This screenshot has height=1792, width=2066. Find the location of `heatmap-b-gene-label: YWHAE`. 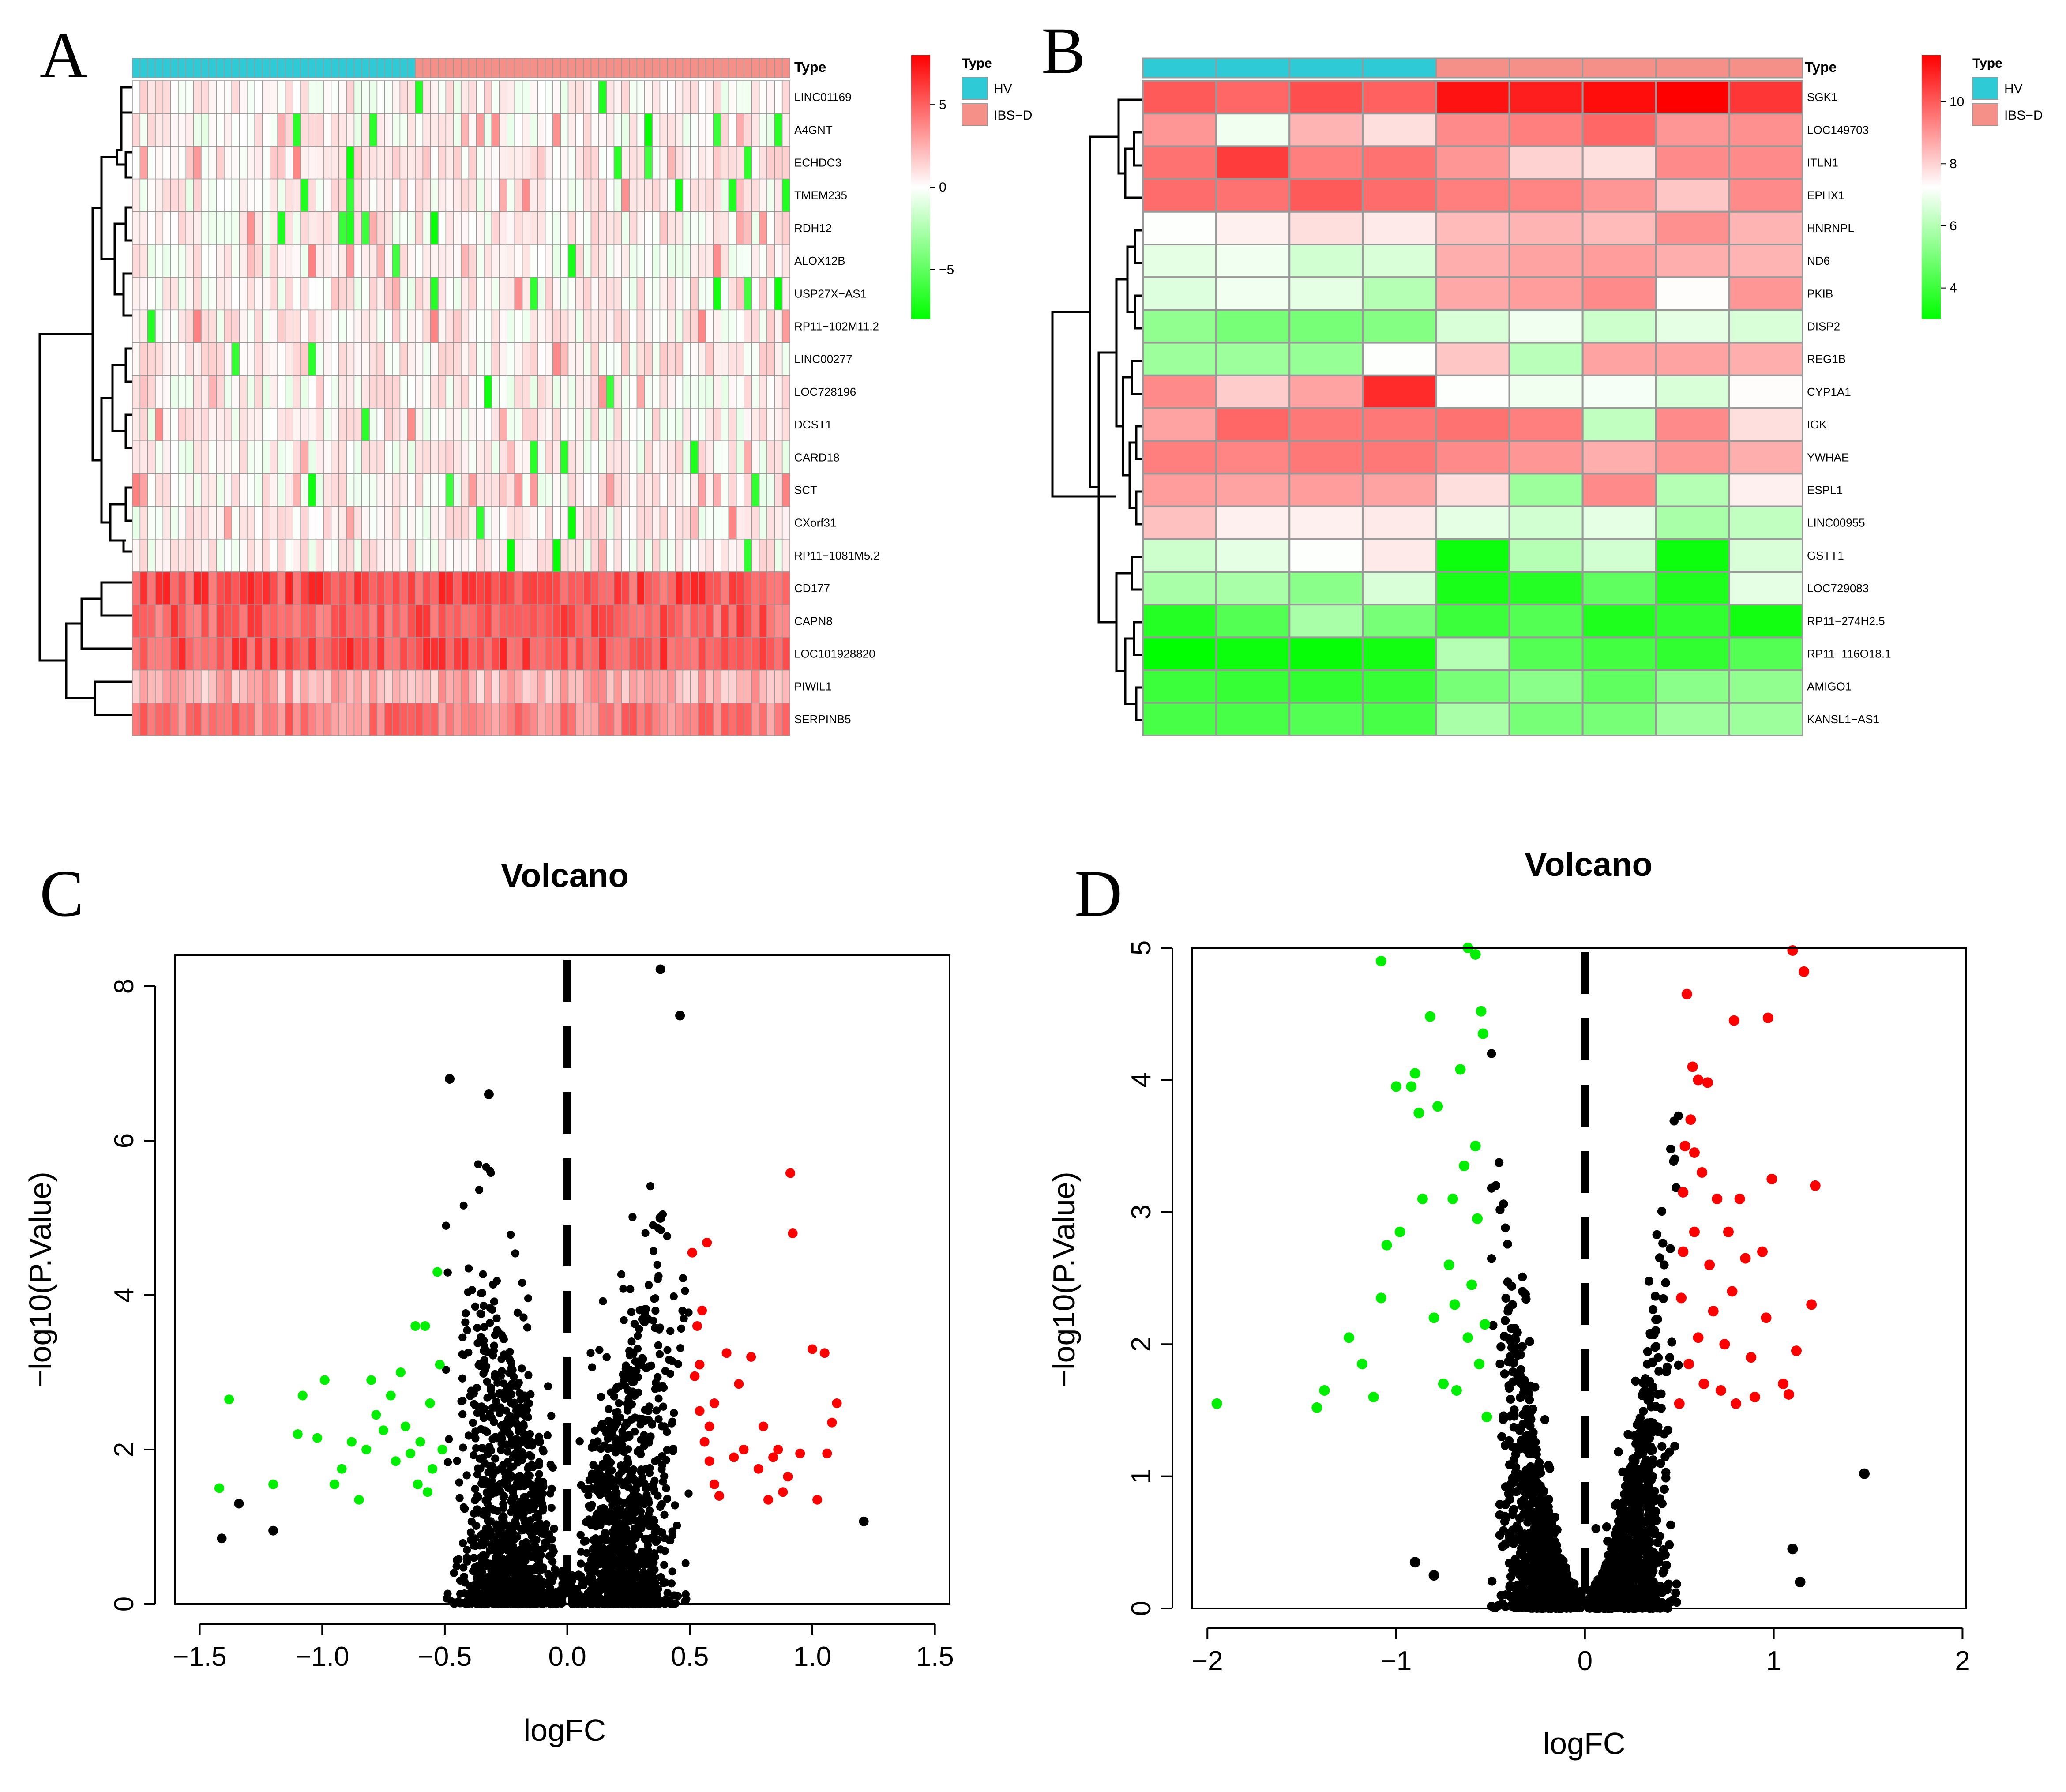

heatmap-b-gene-label: YWHAE is located at coordinates (1828, 457).